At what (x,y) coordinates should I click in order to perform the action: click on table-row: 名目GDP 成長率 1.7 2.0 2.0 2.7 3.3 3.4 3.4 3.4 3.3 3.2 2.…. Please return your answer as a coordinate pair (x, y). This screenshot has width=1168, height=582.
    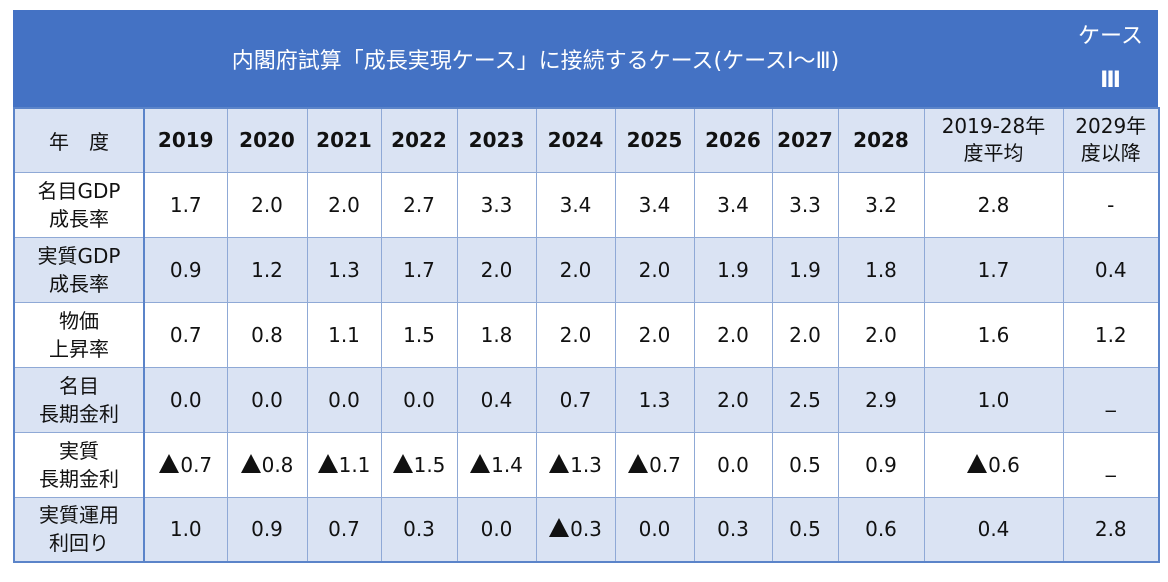
    Looking at the image, I should click on (586, 204).